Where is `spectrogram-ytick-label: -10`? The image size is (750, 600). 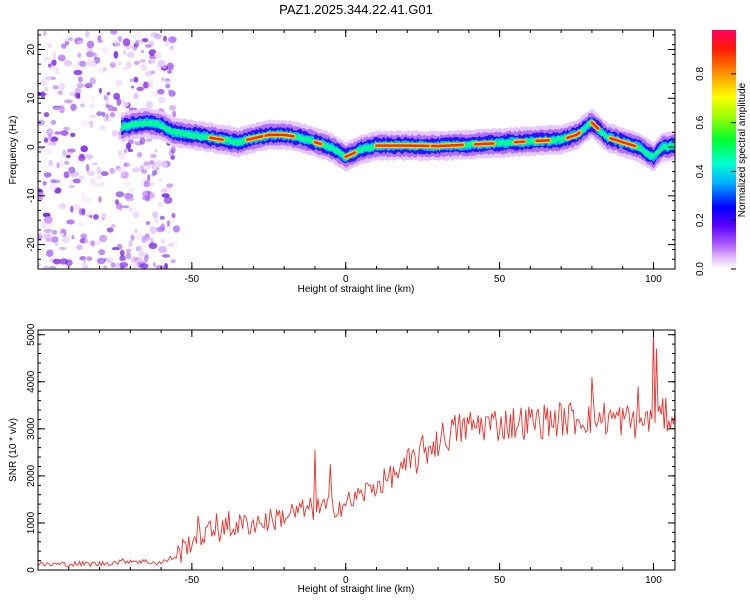 spectrogram-ytick-label: -10 is located at coordinates (31, 195).